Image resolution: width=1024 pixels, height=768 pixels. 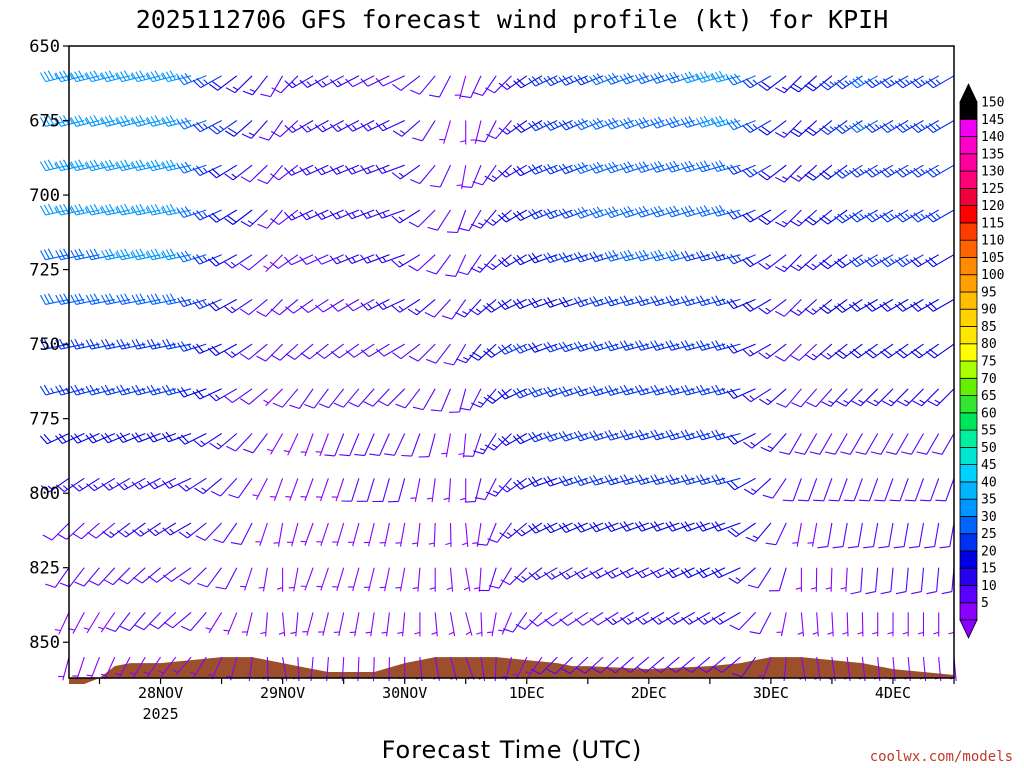 I want to click on colorbar-label: 75, so click(x=989, y=362).